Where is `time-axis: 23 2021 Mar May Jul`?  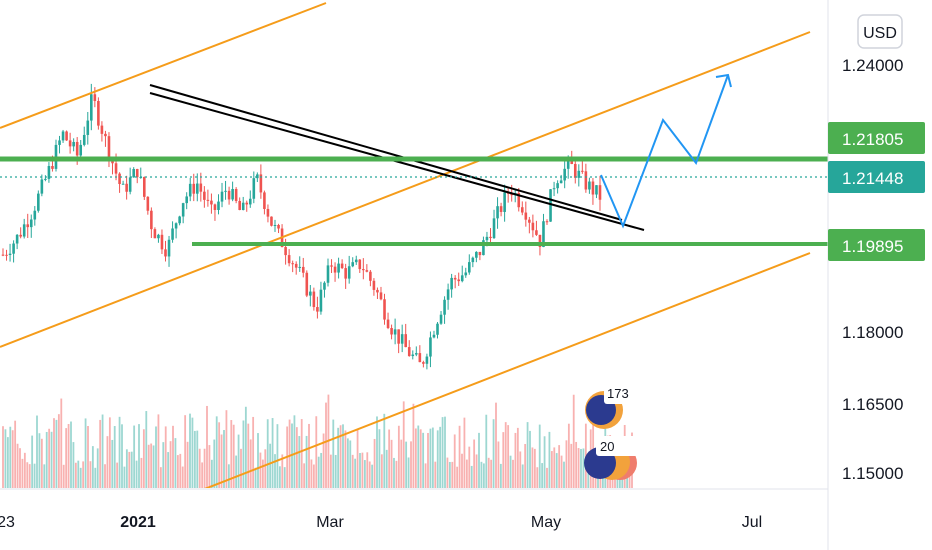 time-axis: 23 2021 Mar May Jul is located at coordinates (381, 522).